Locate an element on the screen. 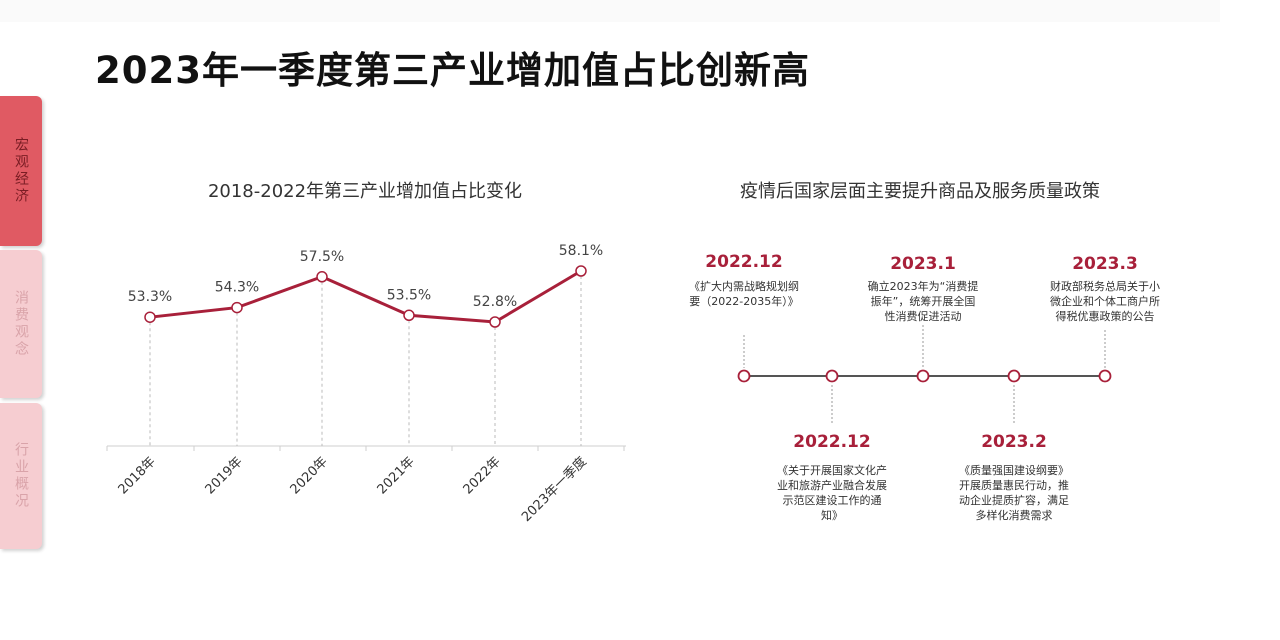 The width and height of the screenshot is (1280, 640). timeline-date: 2023.1 is located at coordinates (923, 264).